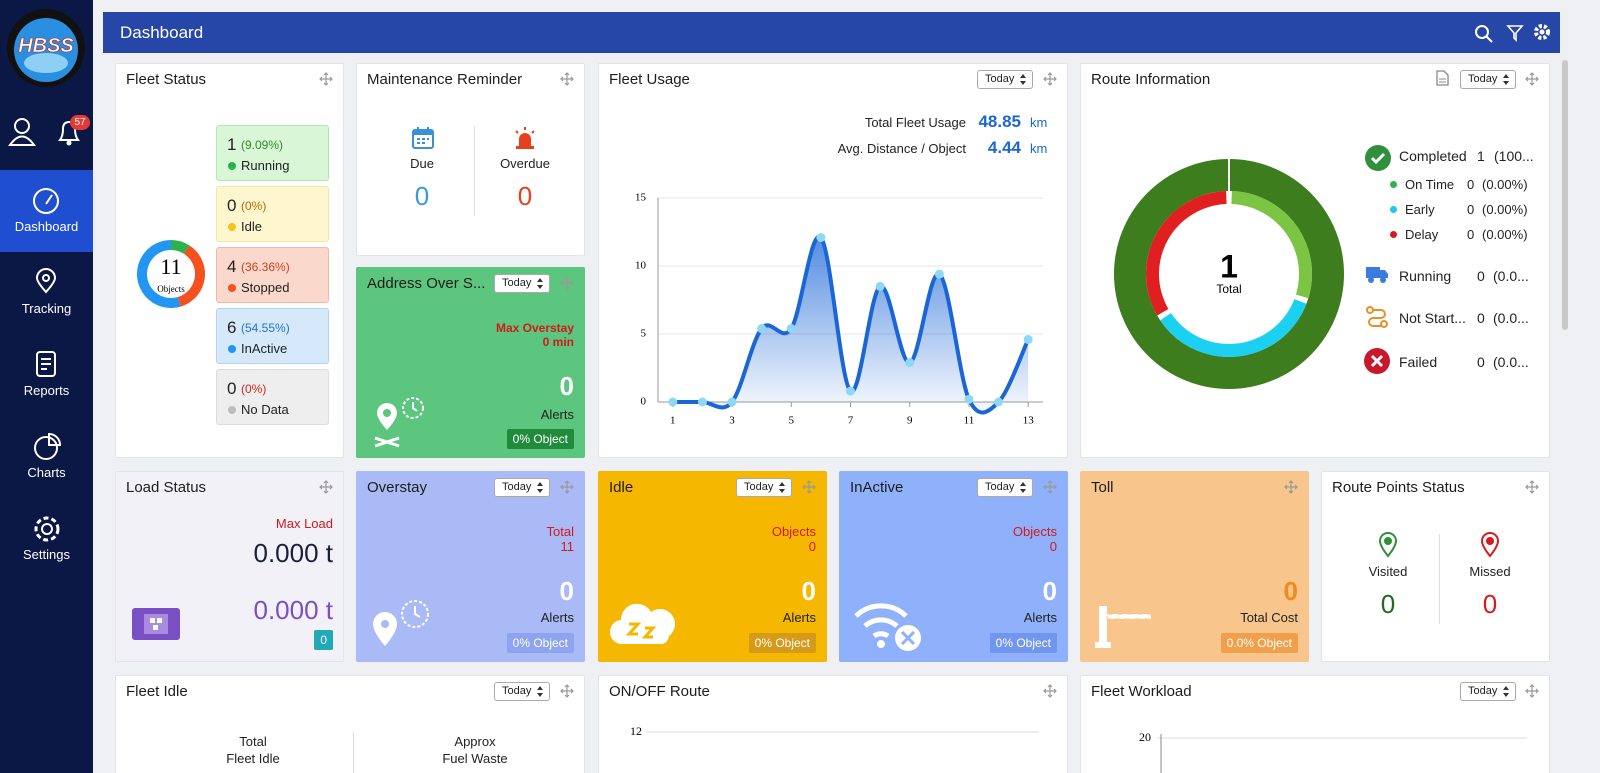  What do you see at coordinates (732, 421) in the screenshot?
I see `x-tick-label: 3` at bounding box center [732, 421].